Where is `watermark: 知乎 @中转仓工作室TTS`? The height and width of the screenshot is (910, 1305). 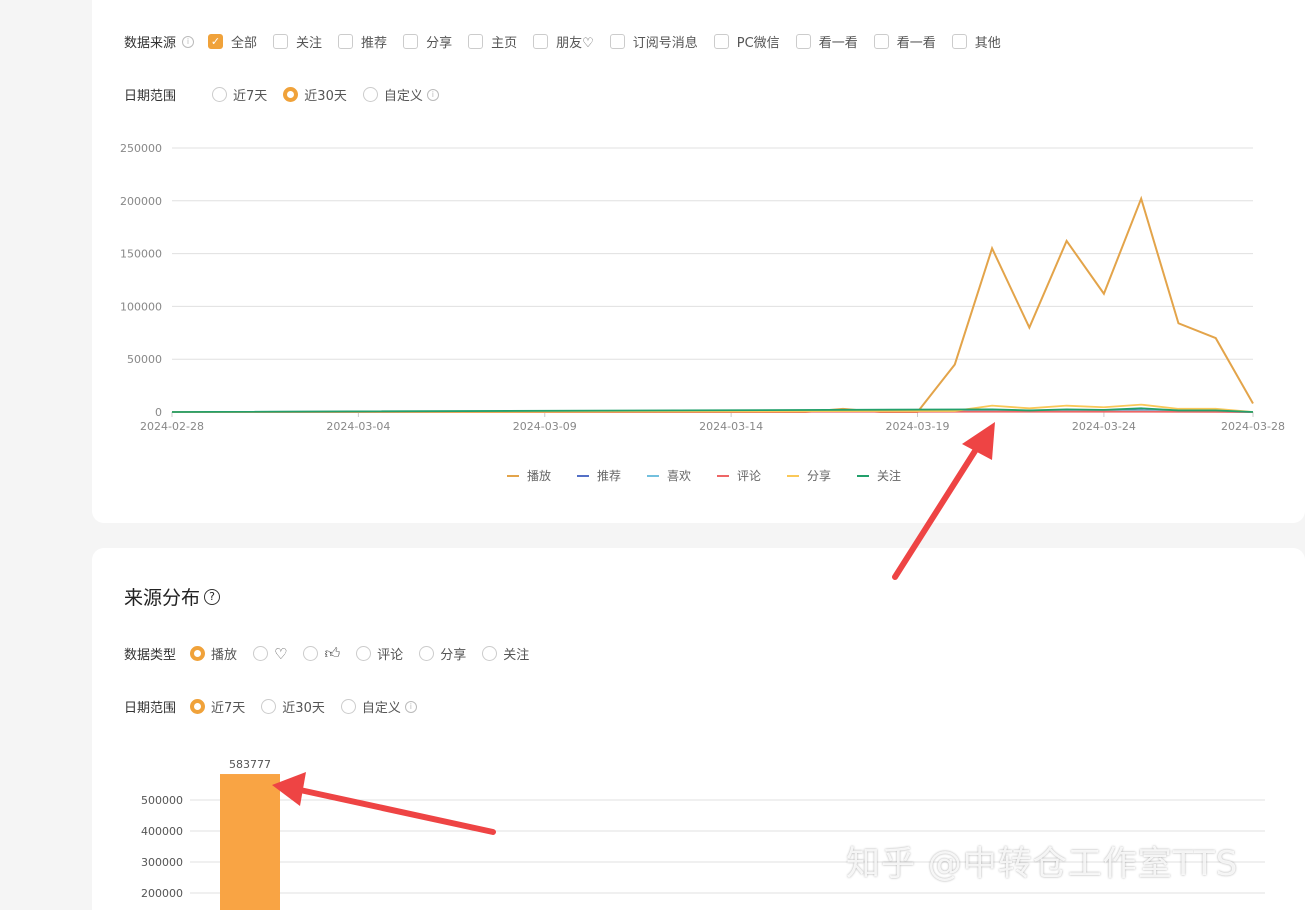 watermark: 知乎 @中转仓工作室TTS is located at coordinates (1042, 864).